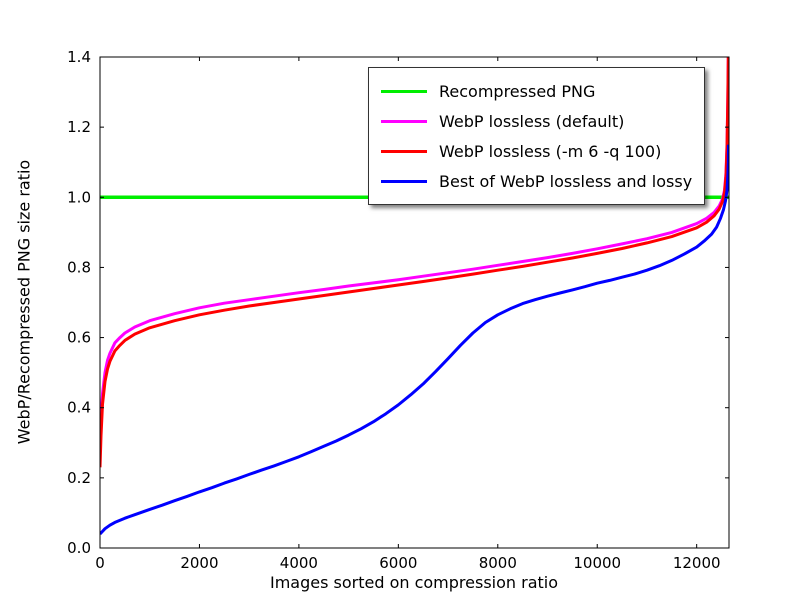 The image size is (812, 612). What do you see at coordinates (299, 563) in the screenshot?
I see `x-tick-label: 4000` at bounding box center [299, 563].